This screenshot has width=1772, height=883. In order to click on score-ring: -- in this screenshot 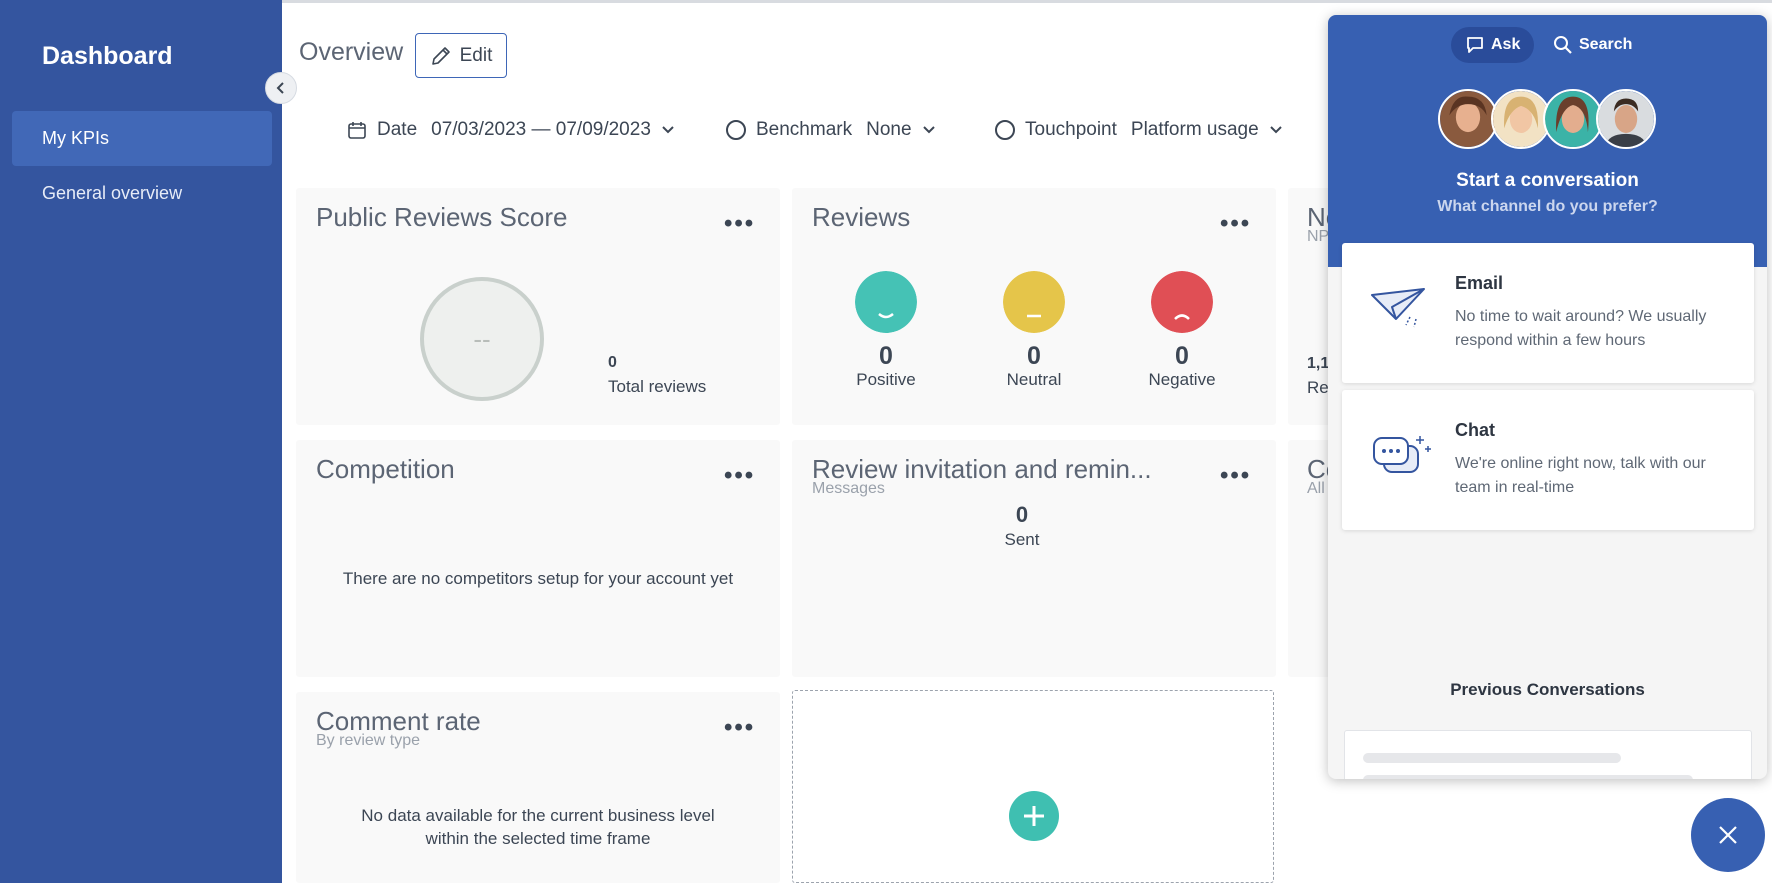, I will do `click(482, 339)`.